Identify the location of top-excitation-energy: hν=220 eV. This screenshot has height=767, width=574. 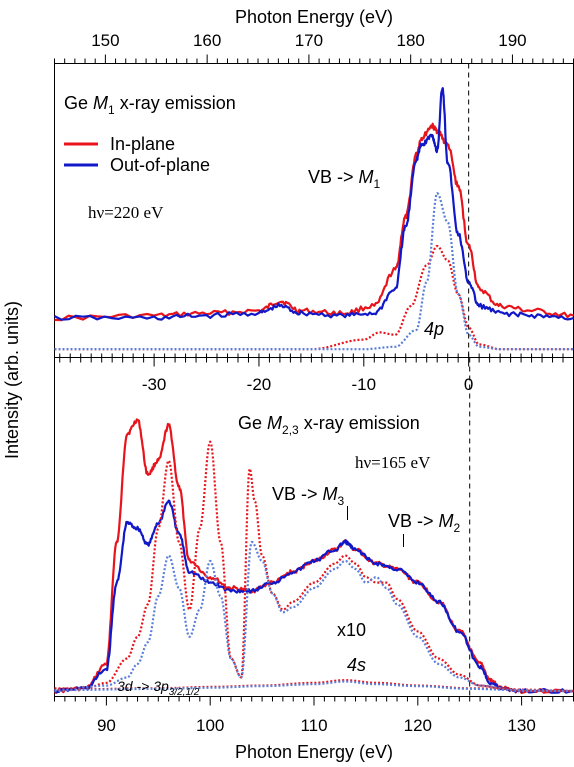
(126, 212).